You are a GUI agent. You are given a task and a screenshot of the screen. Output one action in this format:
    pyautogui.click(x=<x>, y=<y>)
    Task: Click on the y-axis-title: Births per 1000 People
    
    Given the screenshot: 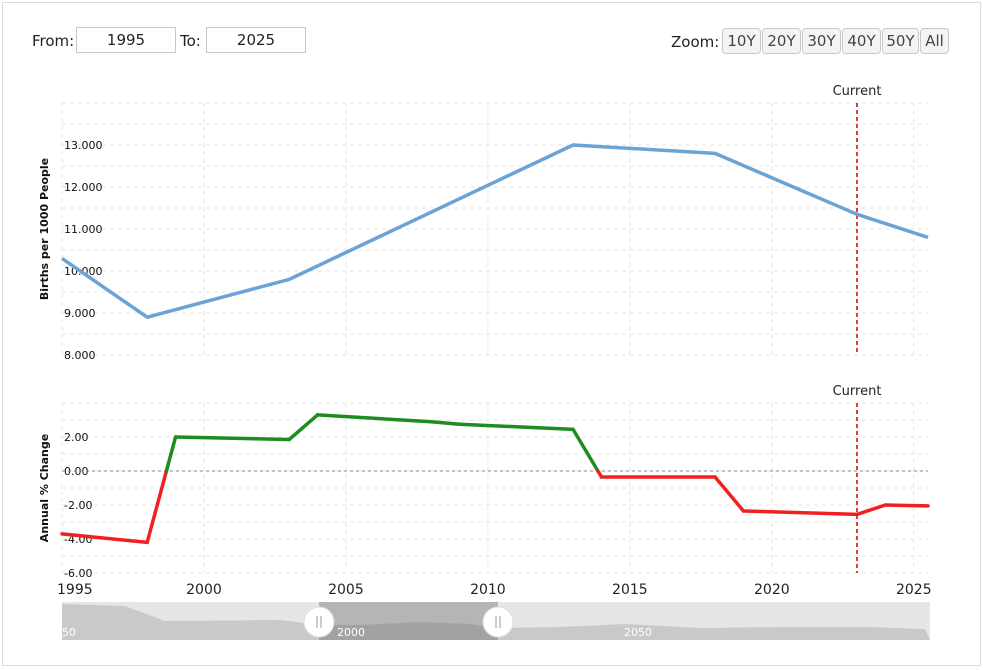 What is the action you would take?
    pyautogui.click(x=44, y=229)
    